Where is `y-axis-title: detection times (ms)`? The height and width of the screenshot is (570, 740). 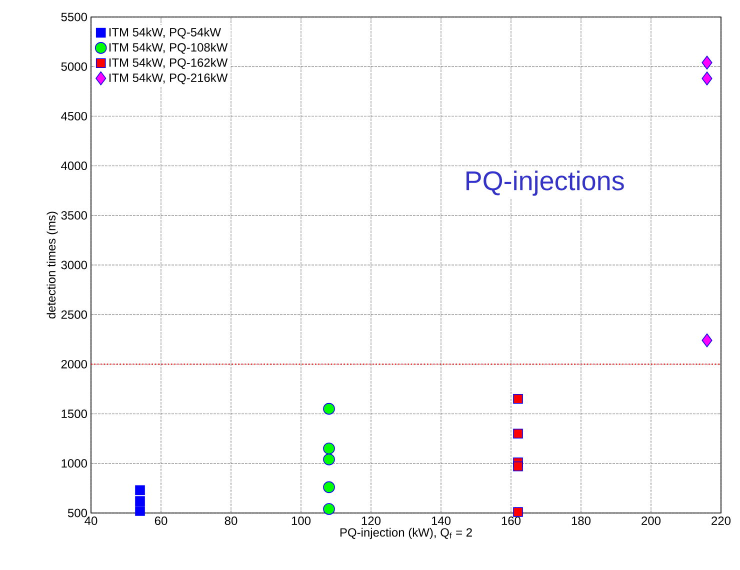
y-axis-title: detection times (ms) is located at coordinates (52, 265).